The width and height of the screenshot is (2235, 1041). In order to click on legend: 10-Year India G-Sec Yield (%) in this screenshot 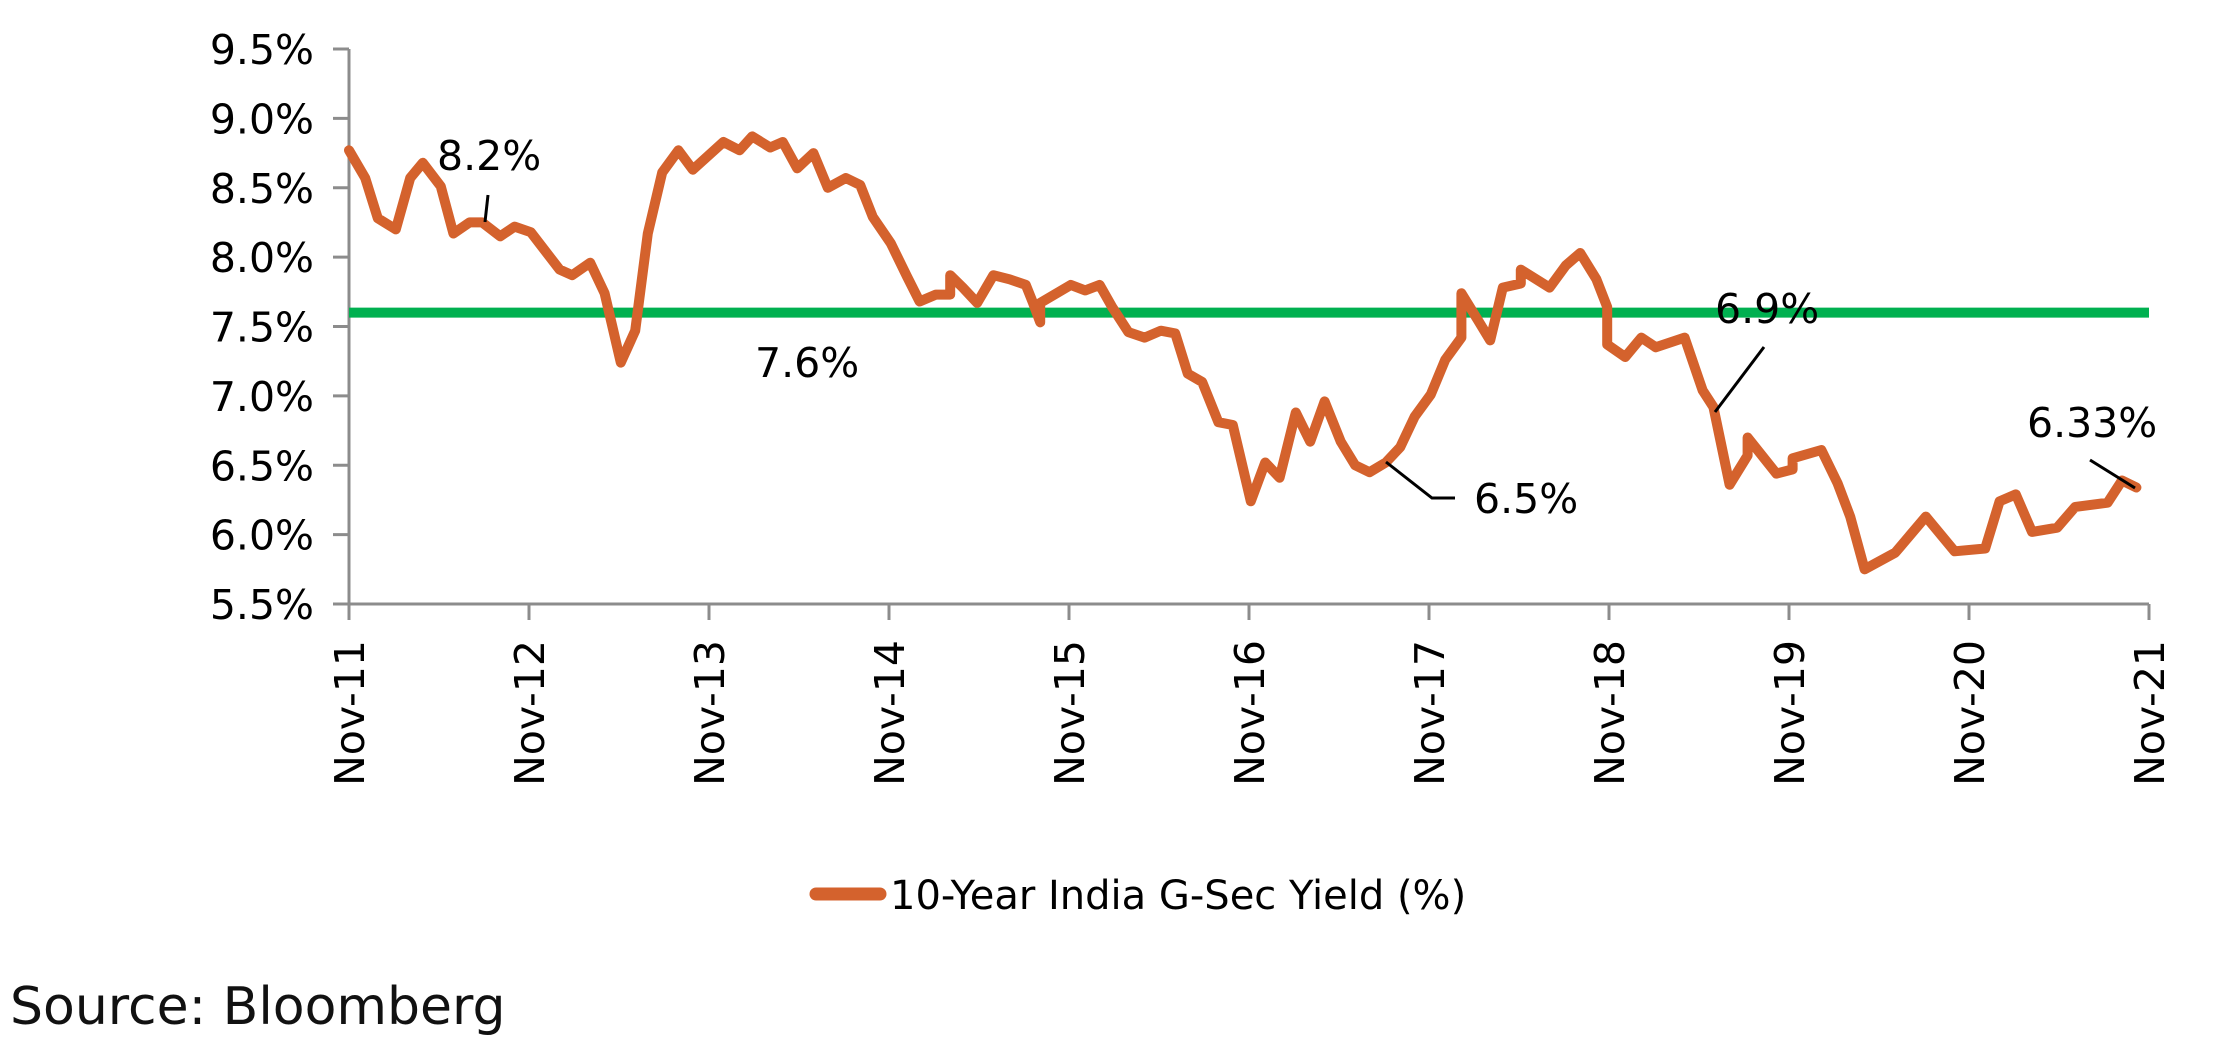, I will do `click(1137, 896)`.